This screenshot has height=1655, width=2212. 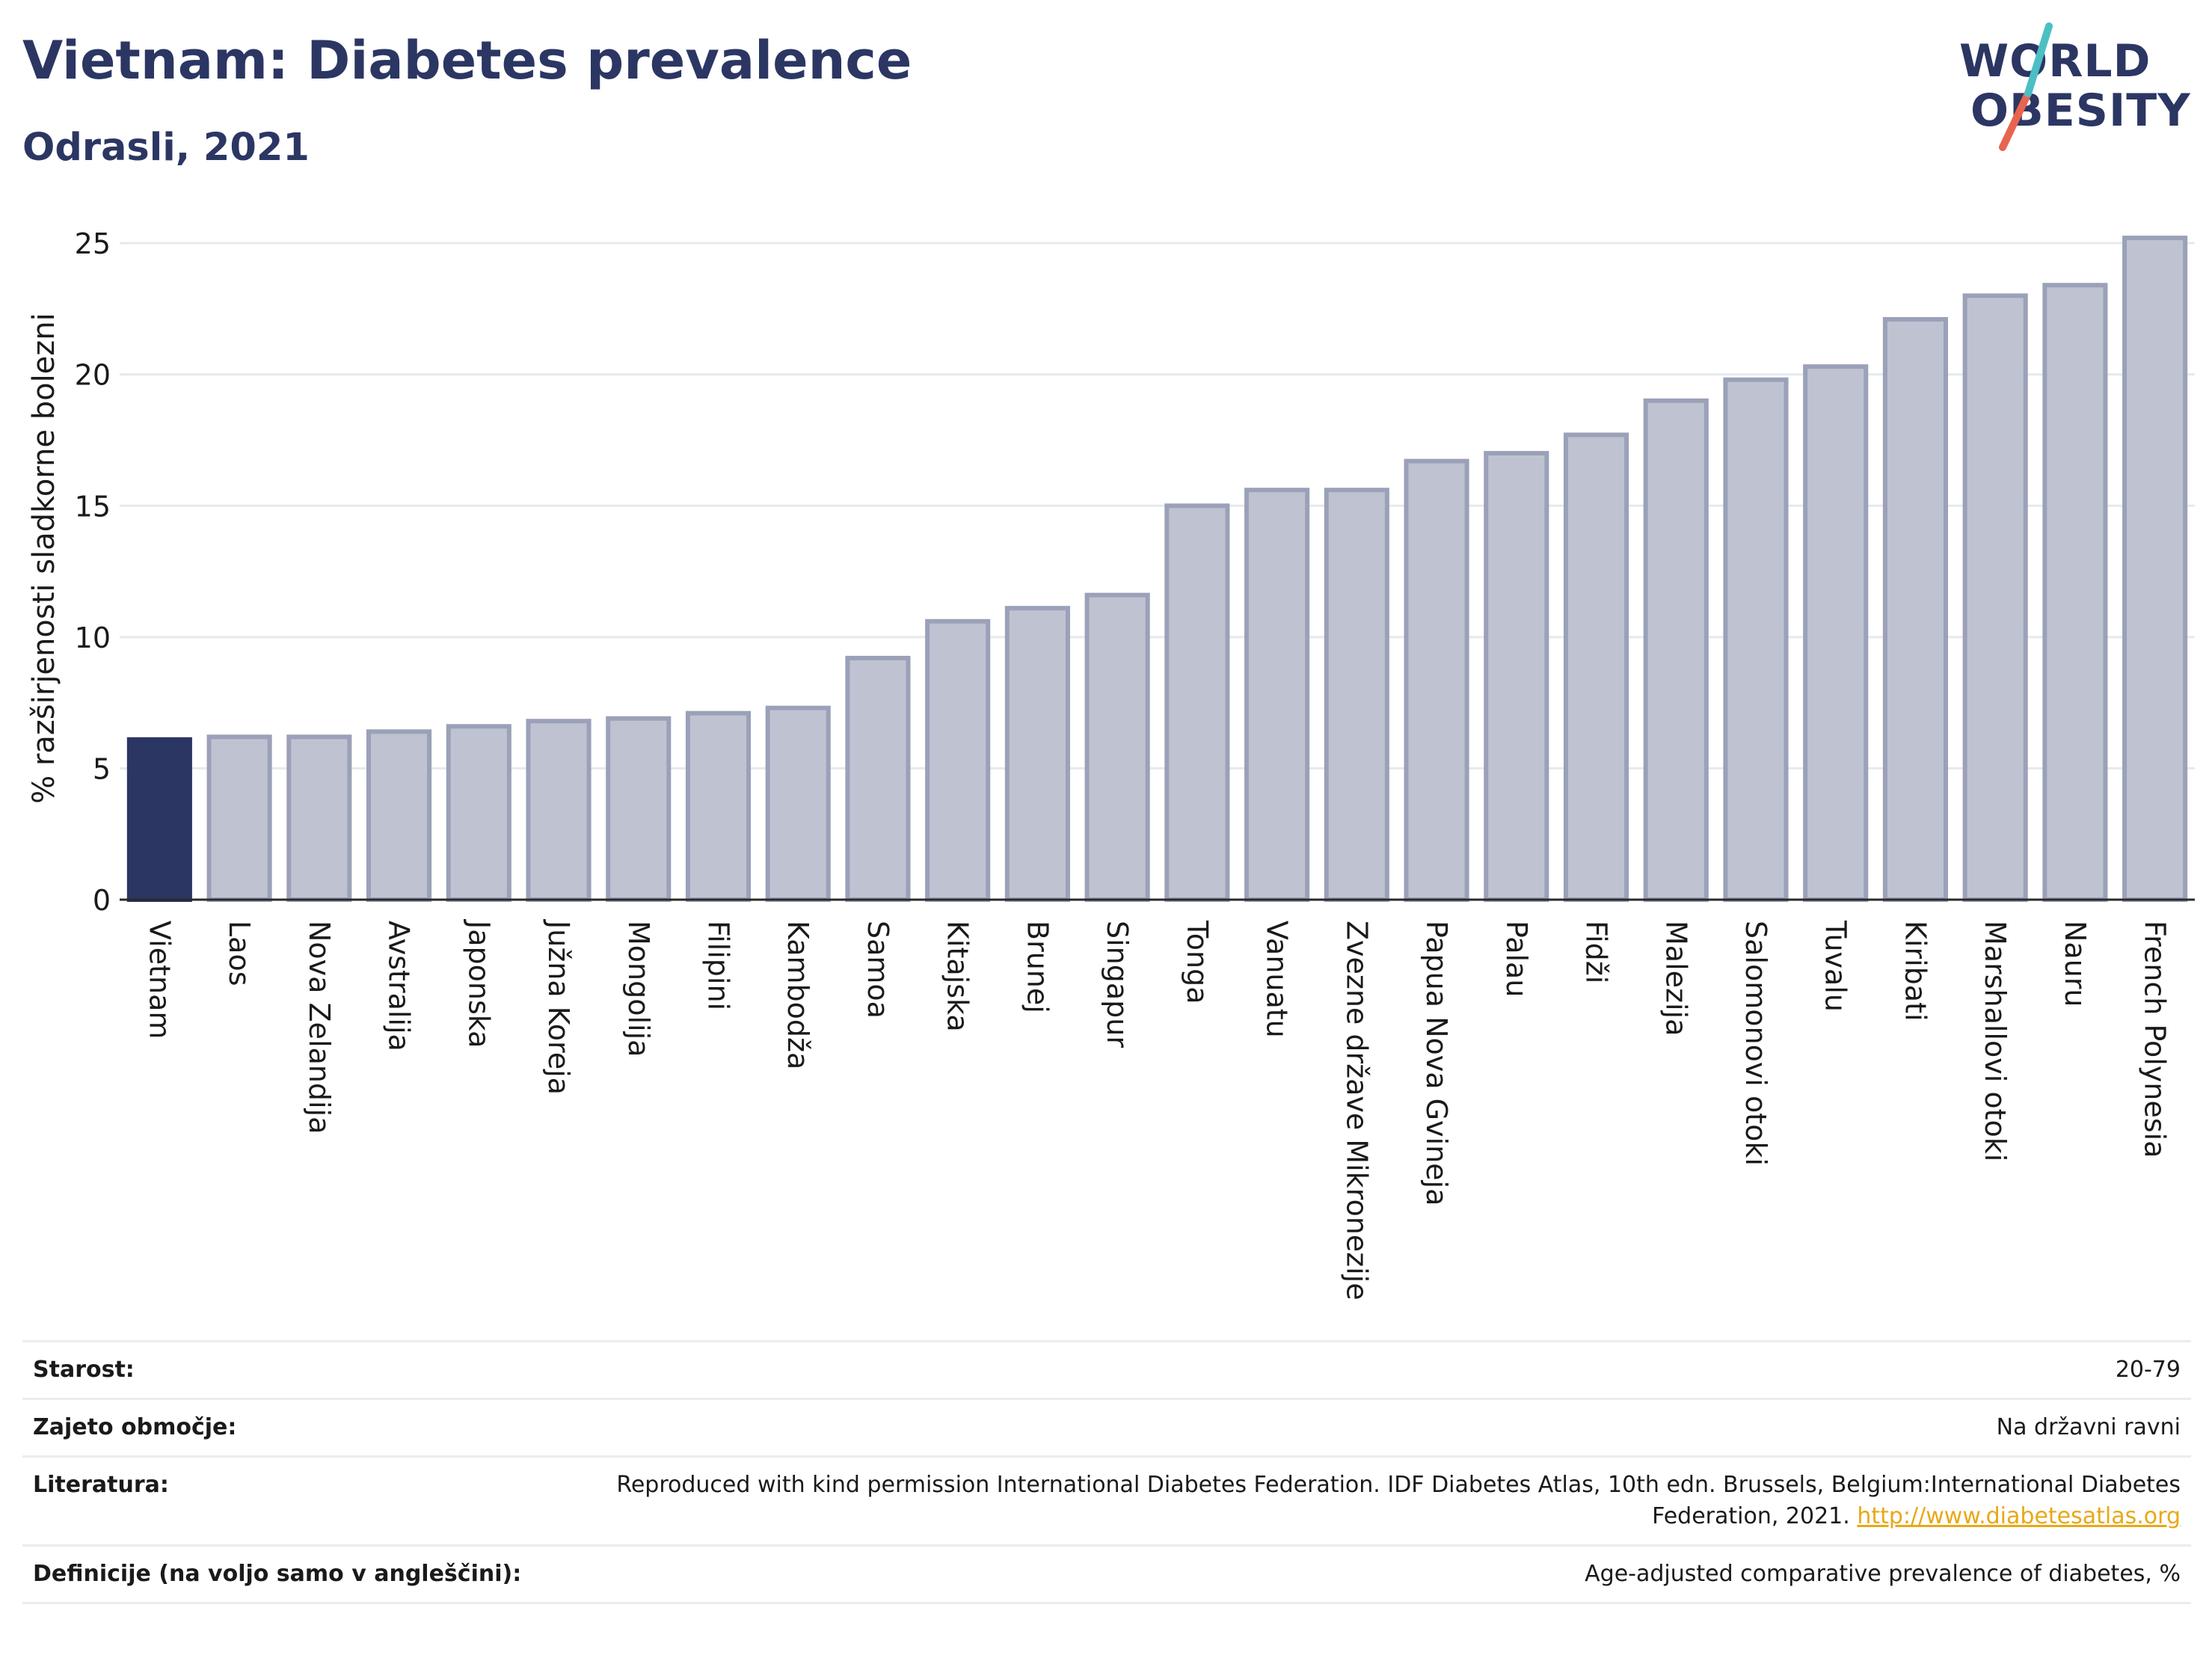 What do you see at coordinates (294, 1574) in the screenshot?
I see `meta-label: Definicije (na voljo samo v angleščini):` at bounding box center [294, 1574].